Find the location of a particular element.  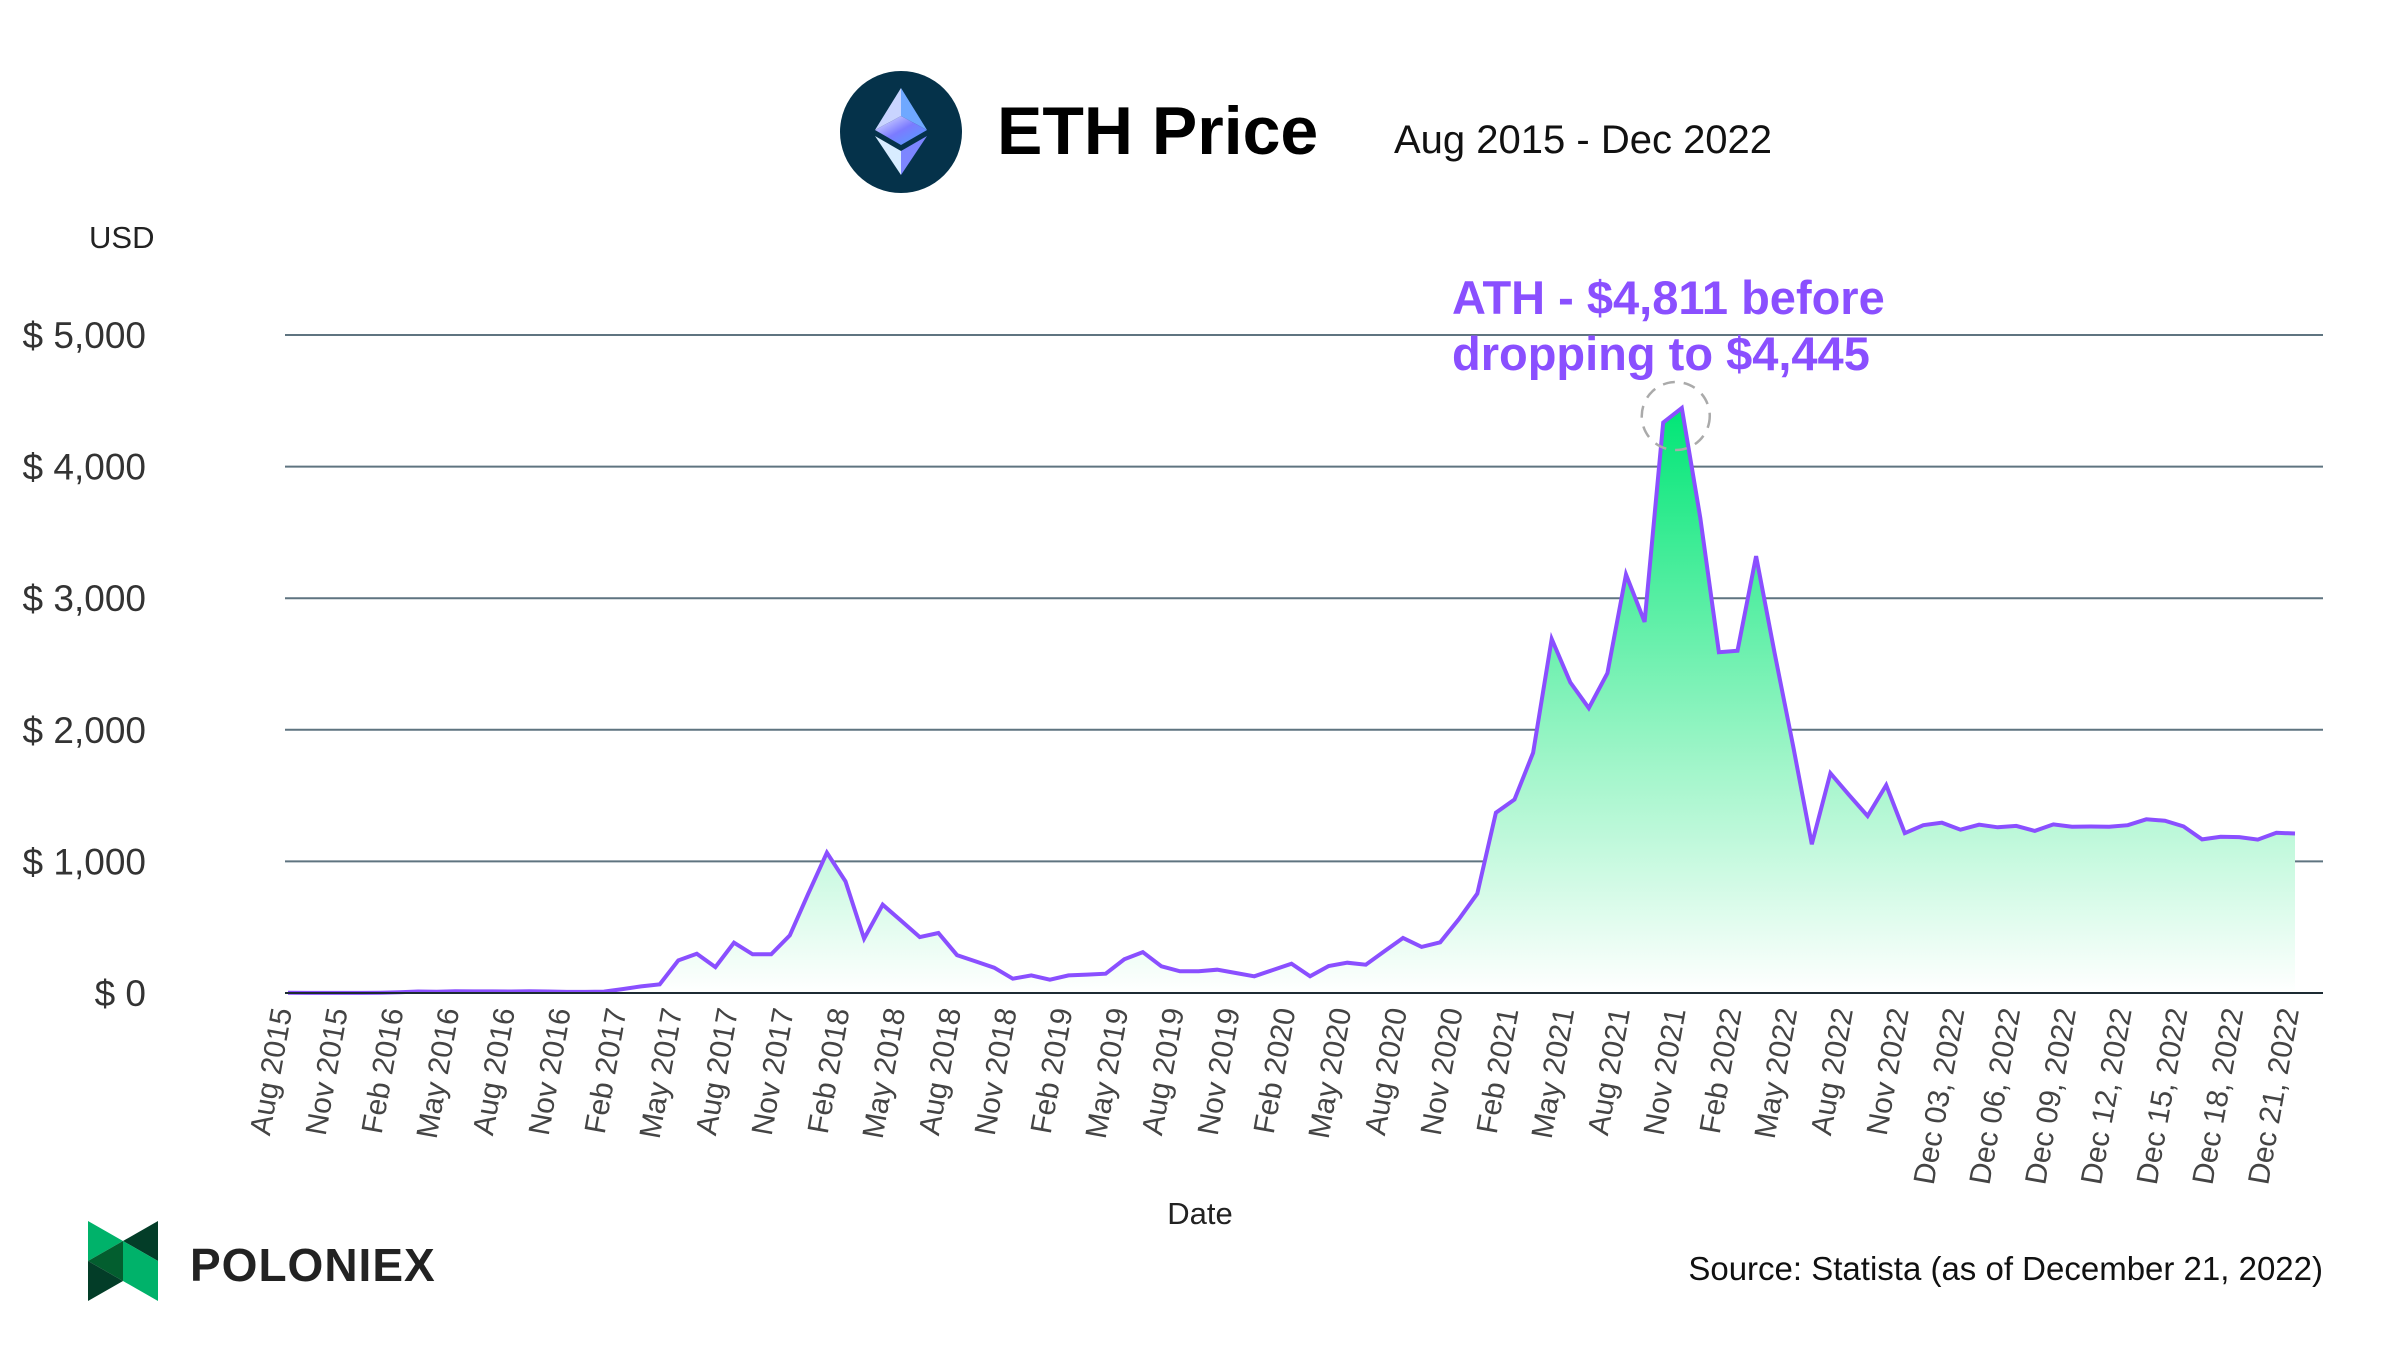

x-tick-label: Nov 2017 is located at coordinates (773, 1071).